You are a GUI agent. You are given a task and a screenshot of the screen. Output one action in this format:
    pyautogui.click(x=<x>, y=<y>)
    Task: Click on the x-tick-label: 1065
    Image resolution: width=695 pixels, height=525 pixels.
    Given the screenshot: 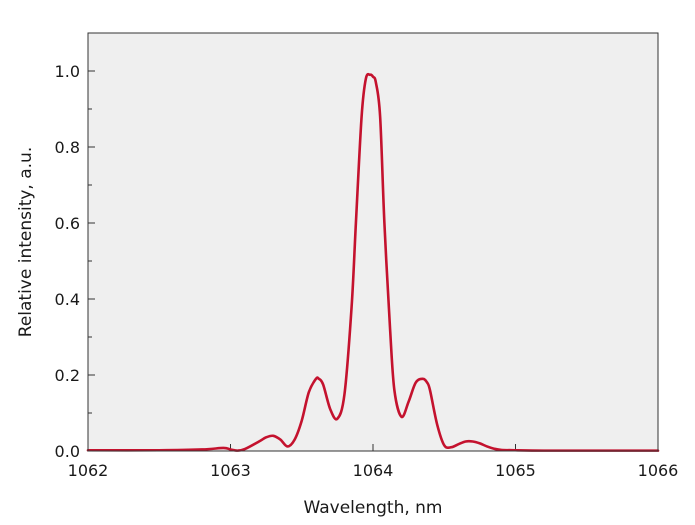 What is the action you would take?
    pyautogui.click(x=515, y=470)
    